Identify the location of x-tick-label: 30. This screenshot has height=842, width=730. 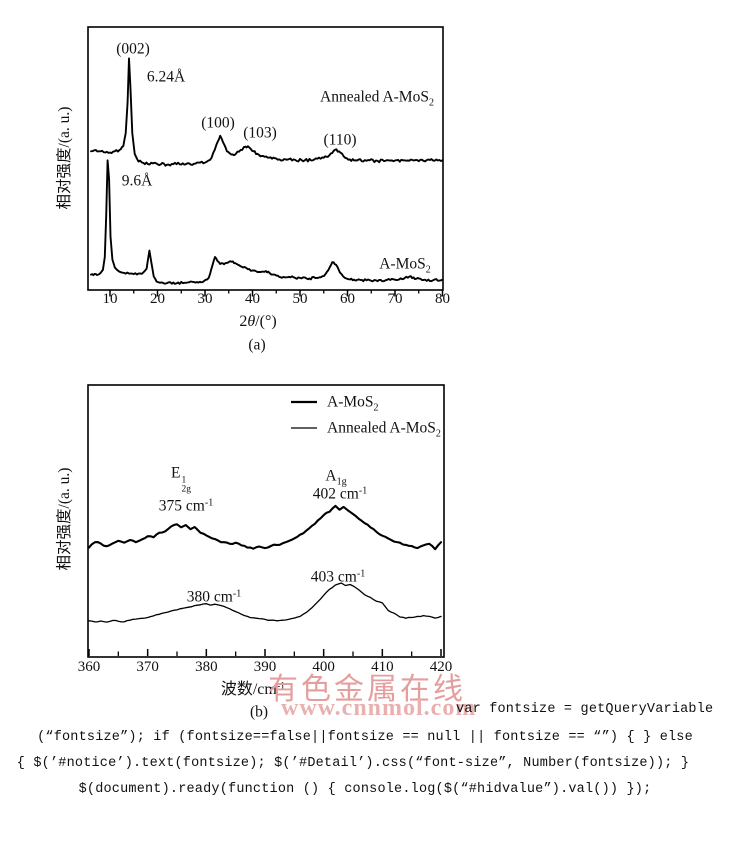
(205, 299).